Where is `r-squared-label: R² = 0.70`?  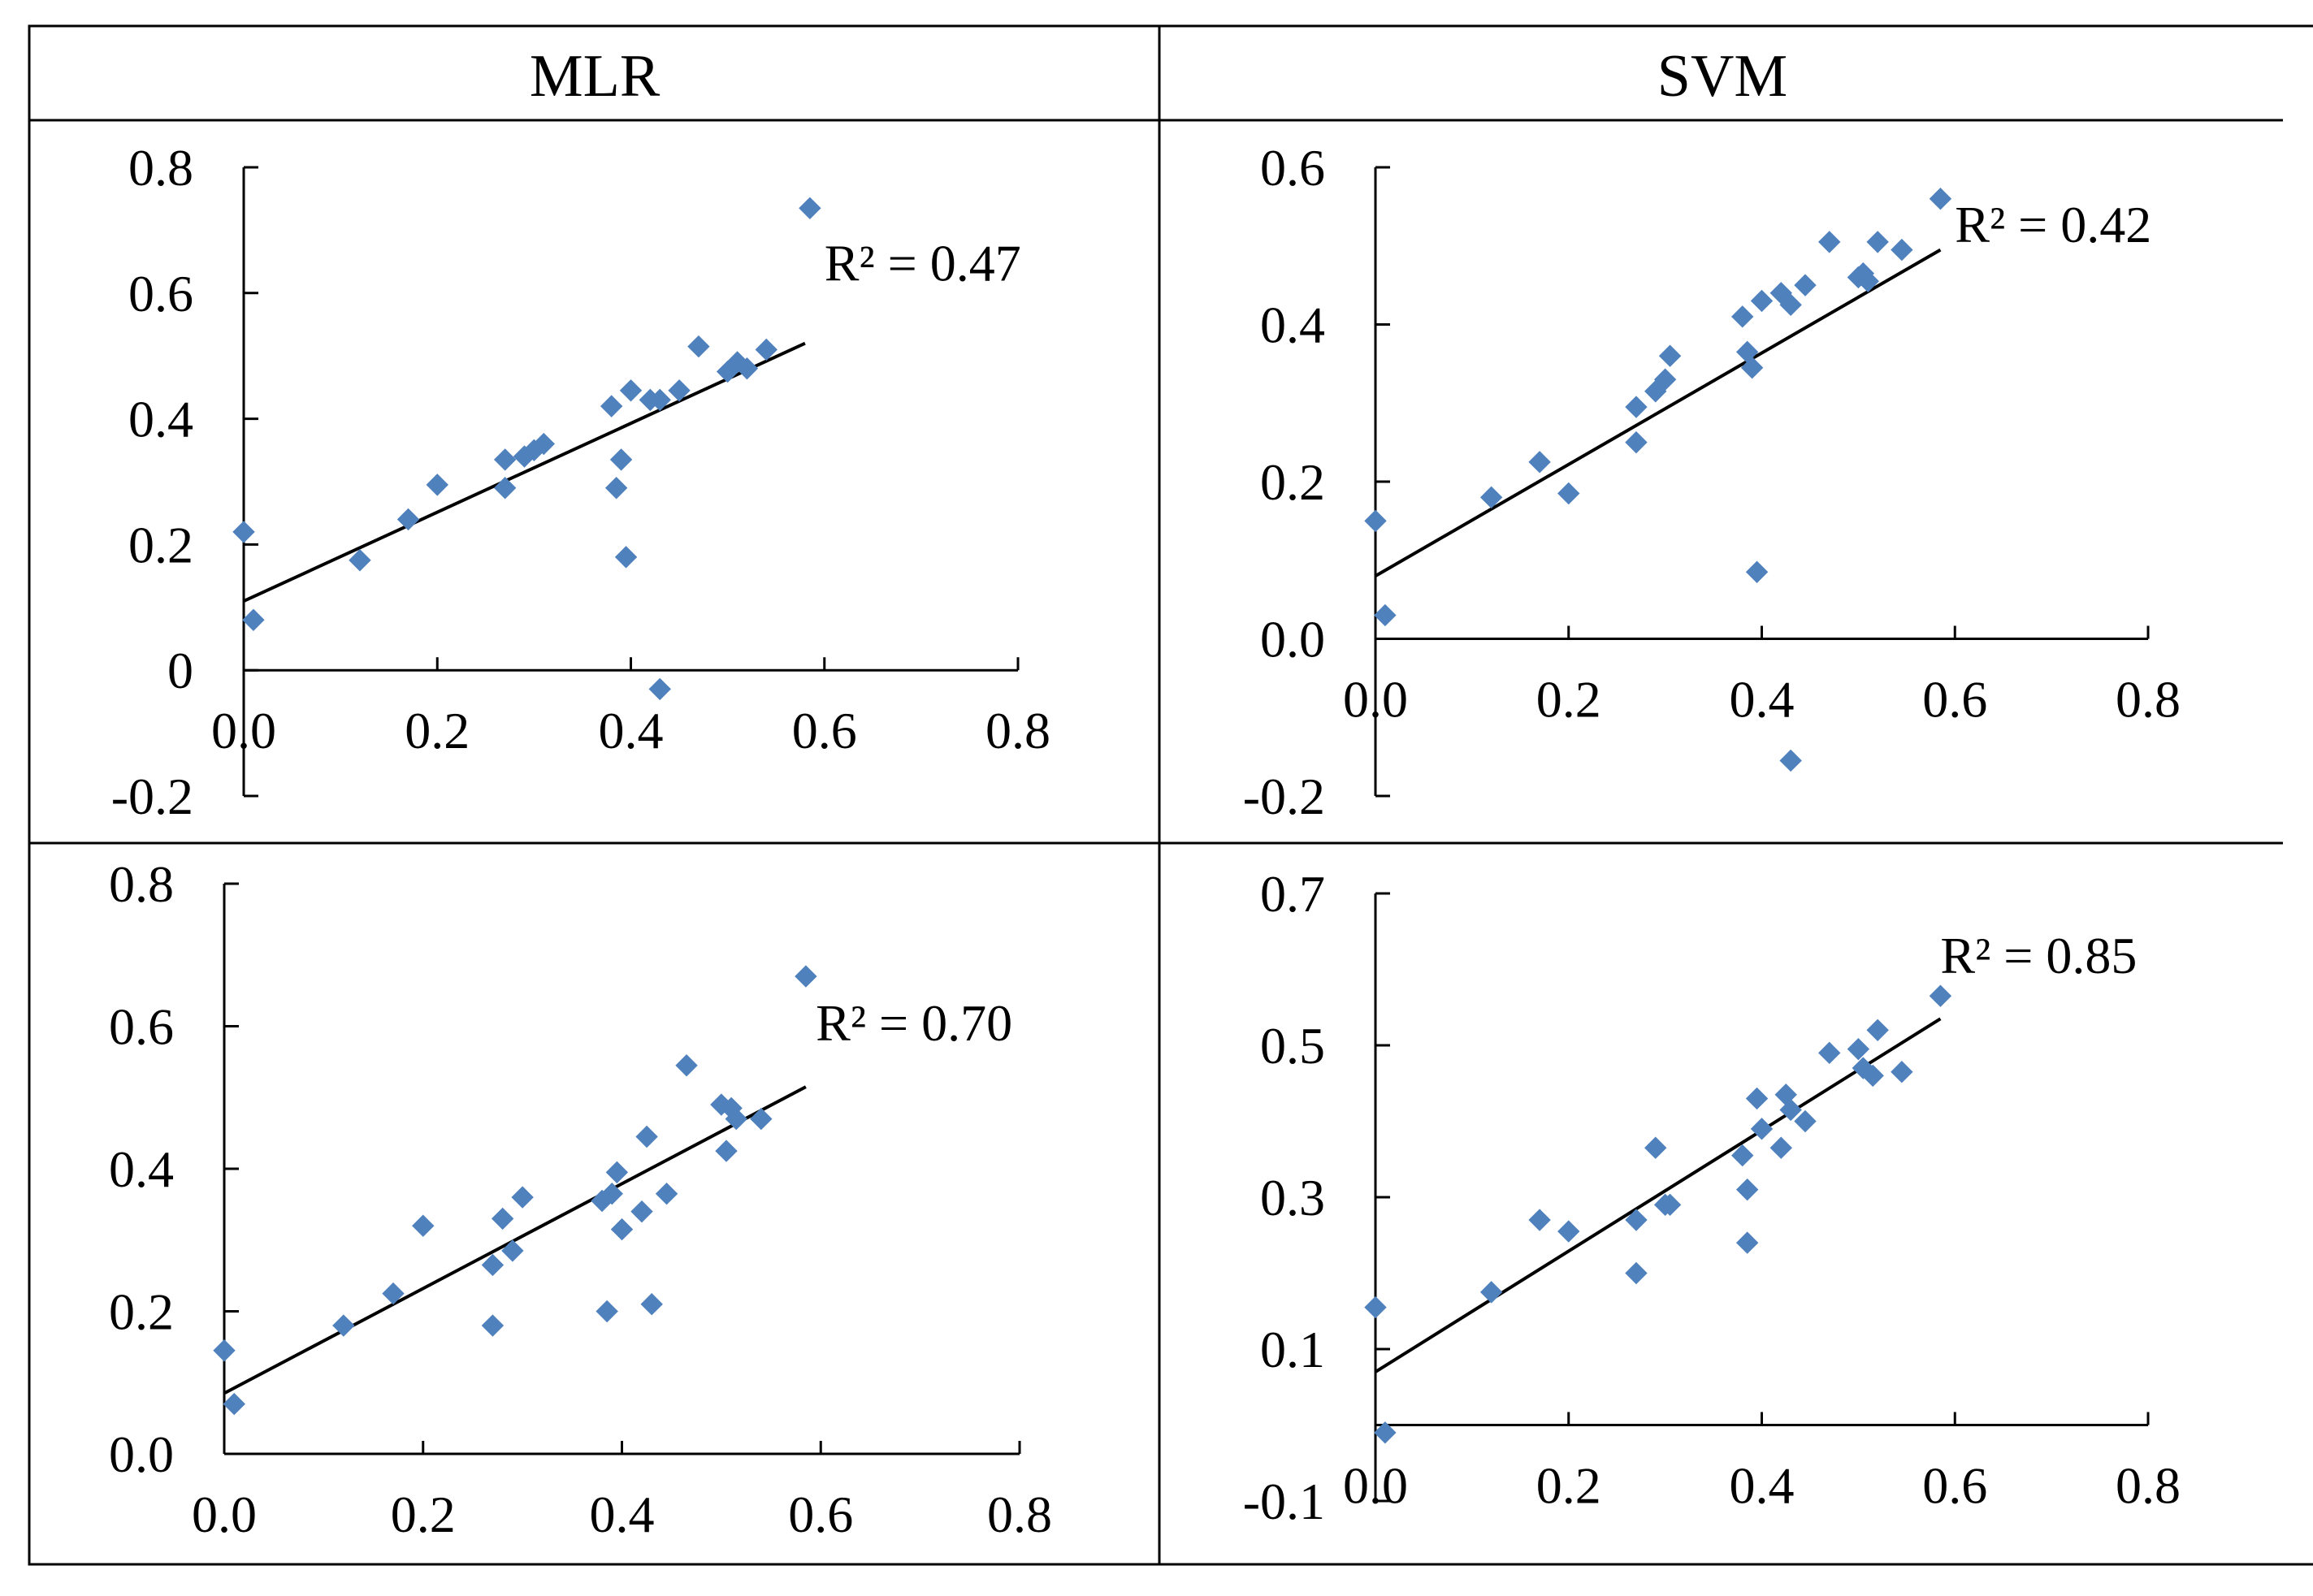
r-squared-label: R² = 0.70 is located at coordinates (914, 1023).